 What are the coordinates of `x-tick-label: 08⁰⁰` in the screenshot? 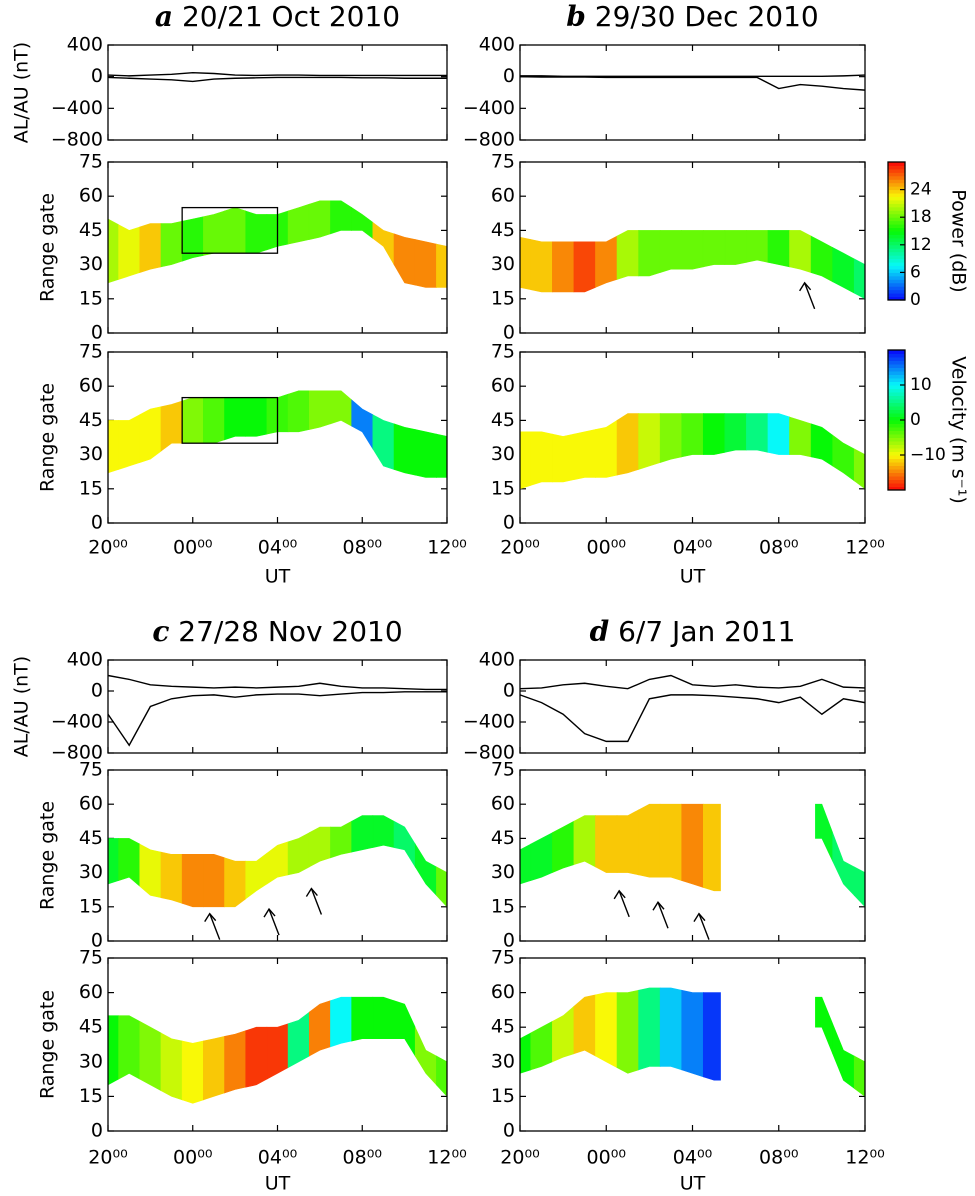 It's located at (362, 1158).